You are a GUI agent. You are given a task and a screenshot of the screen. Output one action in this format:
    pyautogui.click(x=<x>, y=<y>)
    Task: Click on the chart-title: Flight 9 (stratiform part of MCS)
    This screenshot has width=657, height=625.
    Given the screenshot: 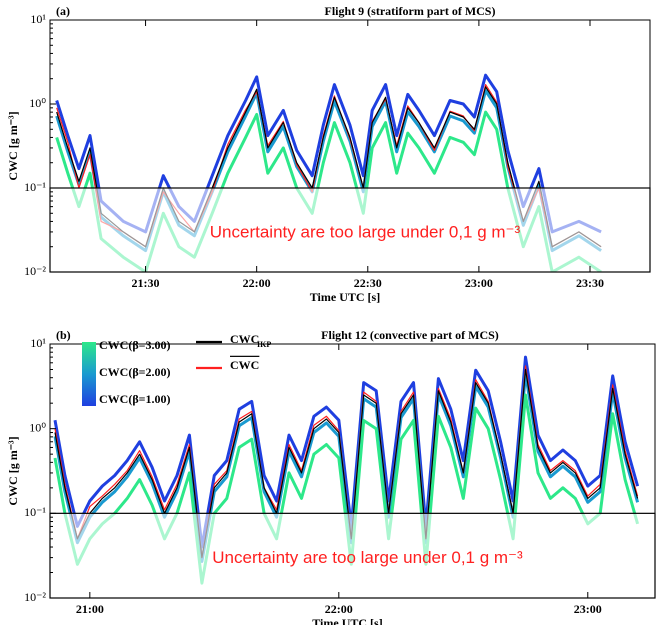 What is the action you would take?
    pyautogui.click(x=410, y=11)
    